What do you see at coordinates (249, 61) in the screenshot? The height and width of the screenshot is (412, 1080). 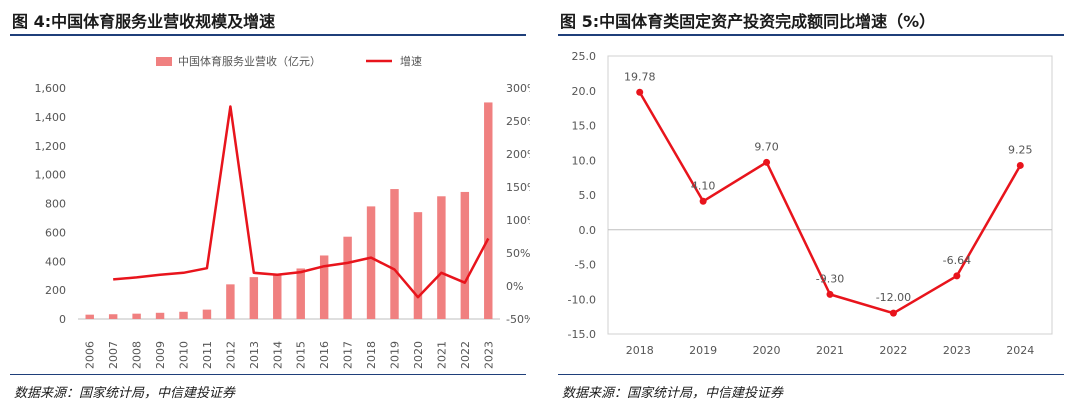 I see `legend-bar-label: 中国体育服务业营收（亿元）` at bounding box center [249, 61].